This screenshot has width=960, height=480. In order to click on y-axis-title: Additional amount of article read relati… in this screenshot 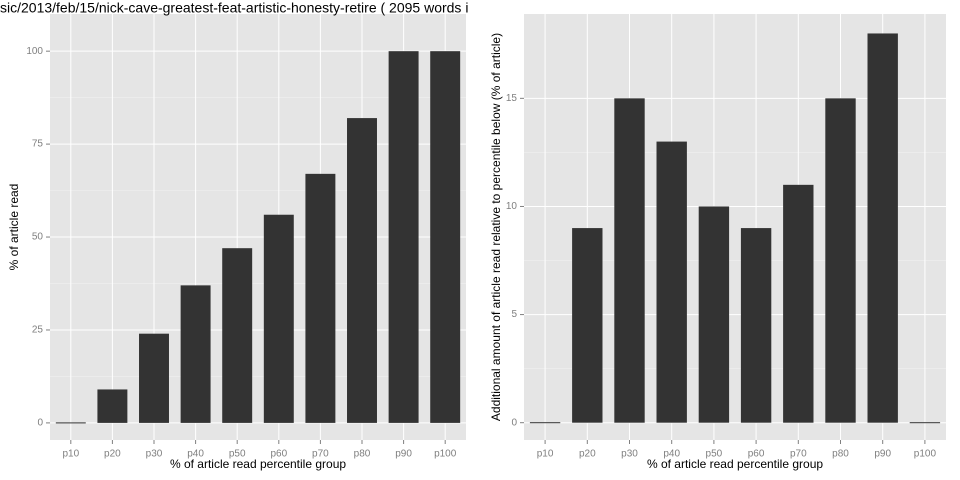, I will do `click(496, 227)`.